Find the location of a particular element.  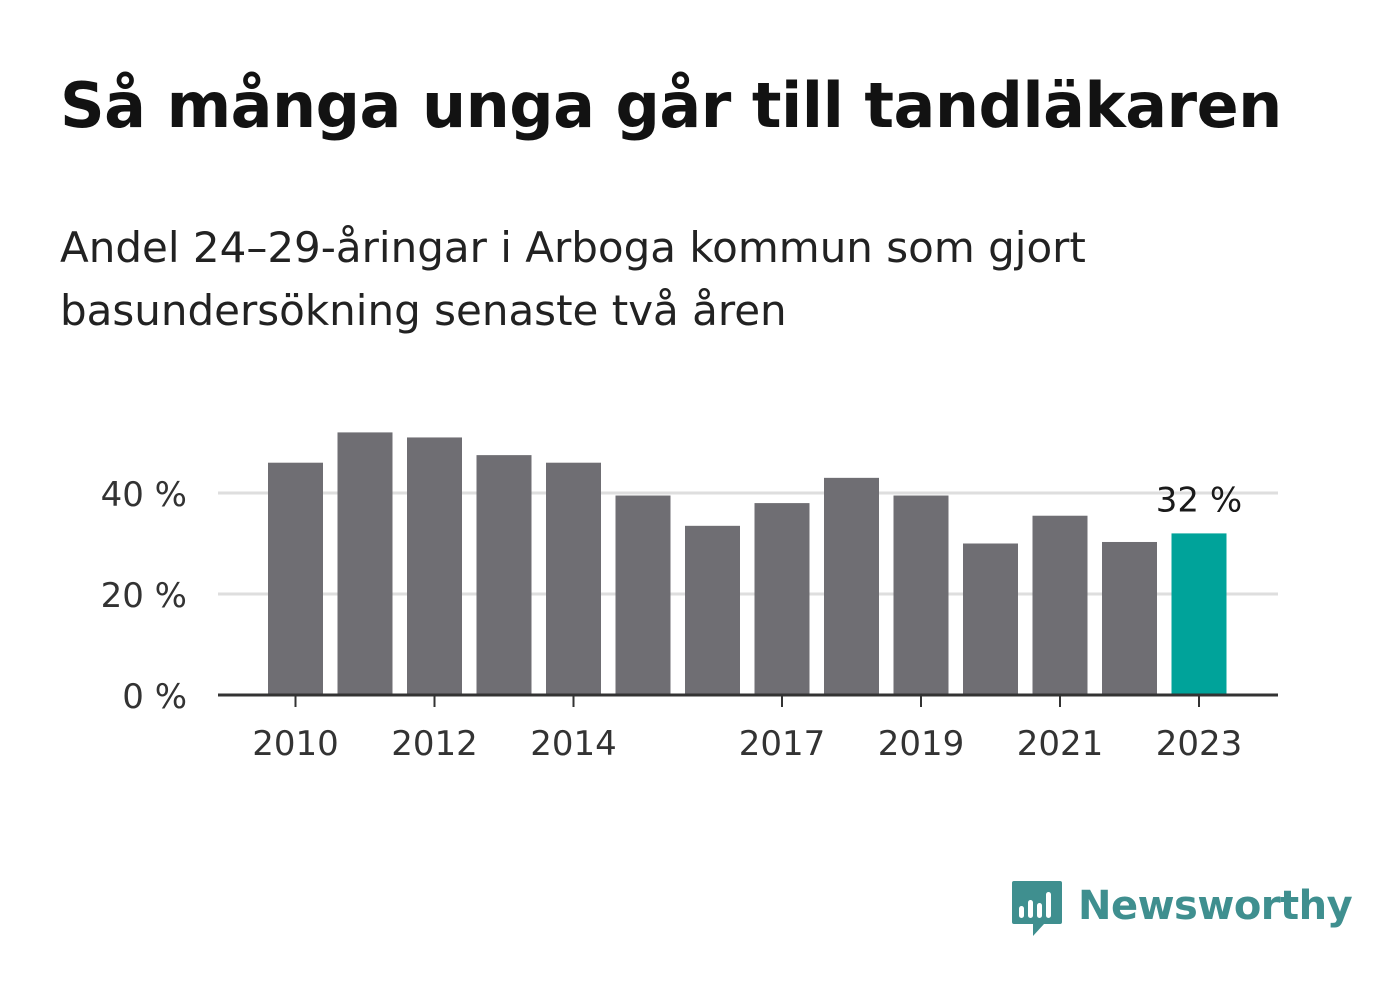

x-tick-label: 2021 is located at coordinates (1060, 744).